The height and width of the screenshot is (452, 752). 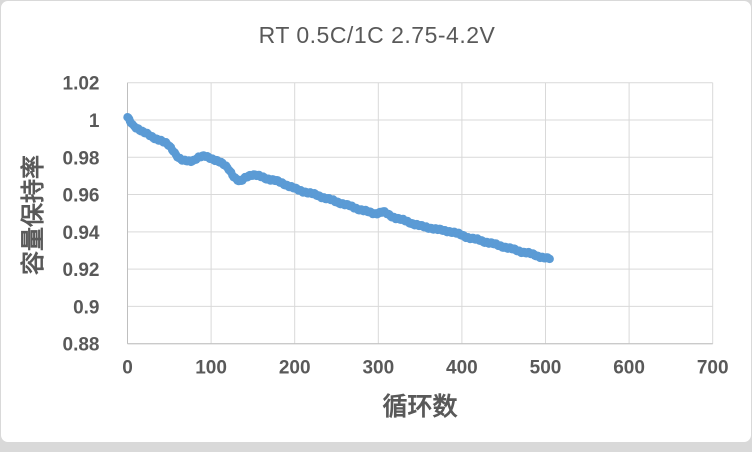 What do you see at coordinates (127, 368) in the screenshot?
I see `x-tick-label: 0` at bounding box center [127, 368].